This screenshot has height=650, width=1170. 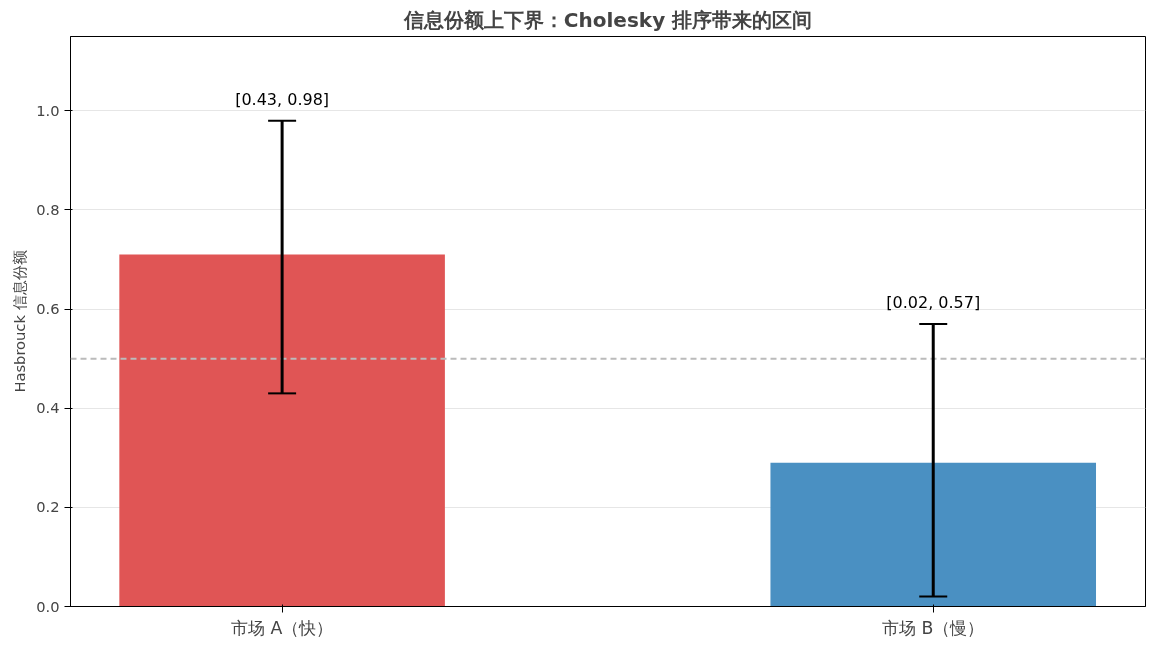 What do you see at coordinates (48, 507) in the screenshot?
I see `y-tick-label: 0.2` at bounding box center [48, 507].